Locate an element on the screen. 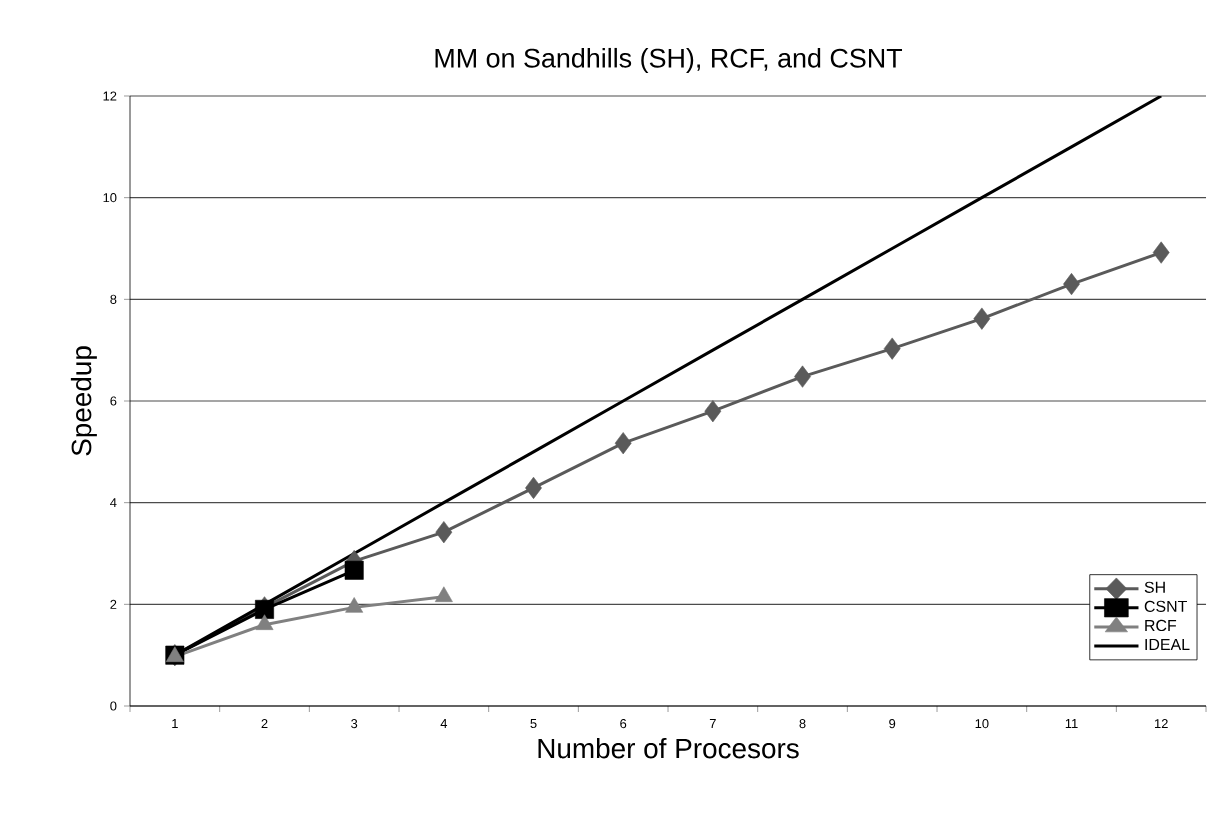 The height and width of the screenshot is (824, 1212). y-axis-title: Speedup is located at coordinates (83, 401).